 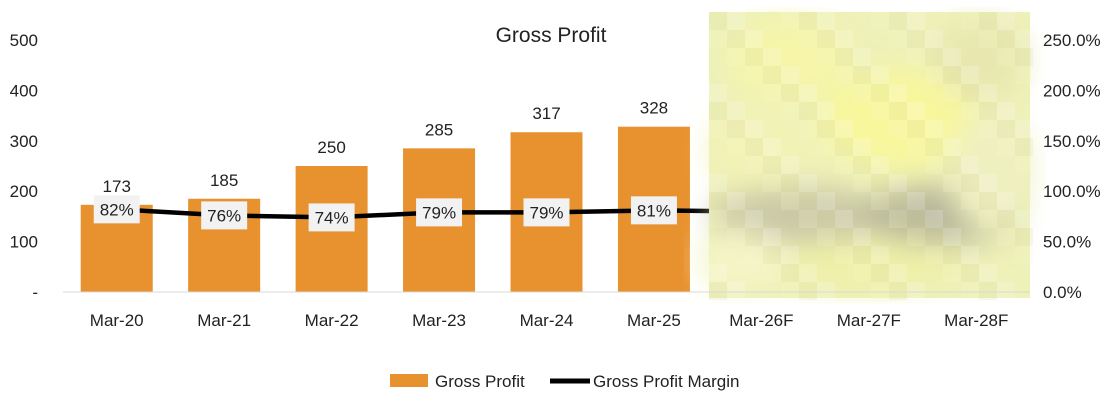 I want to click on line-data-label-text: 76%, so click(x=224, y=215).